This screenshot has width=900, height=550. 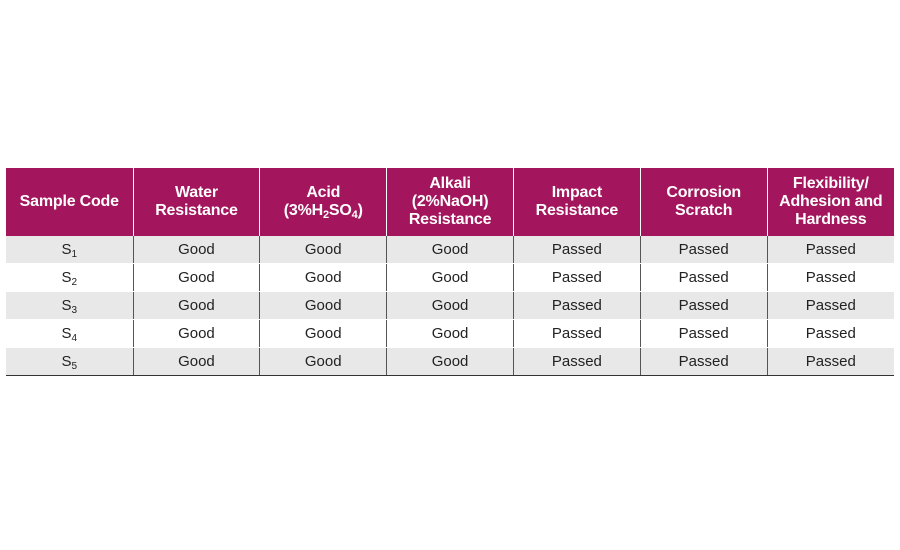 I want to click on header-sample-code: Sample Code, so click(x=70, y=202).